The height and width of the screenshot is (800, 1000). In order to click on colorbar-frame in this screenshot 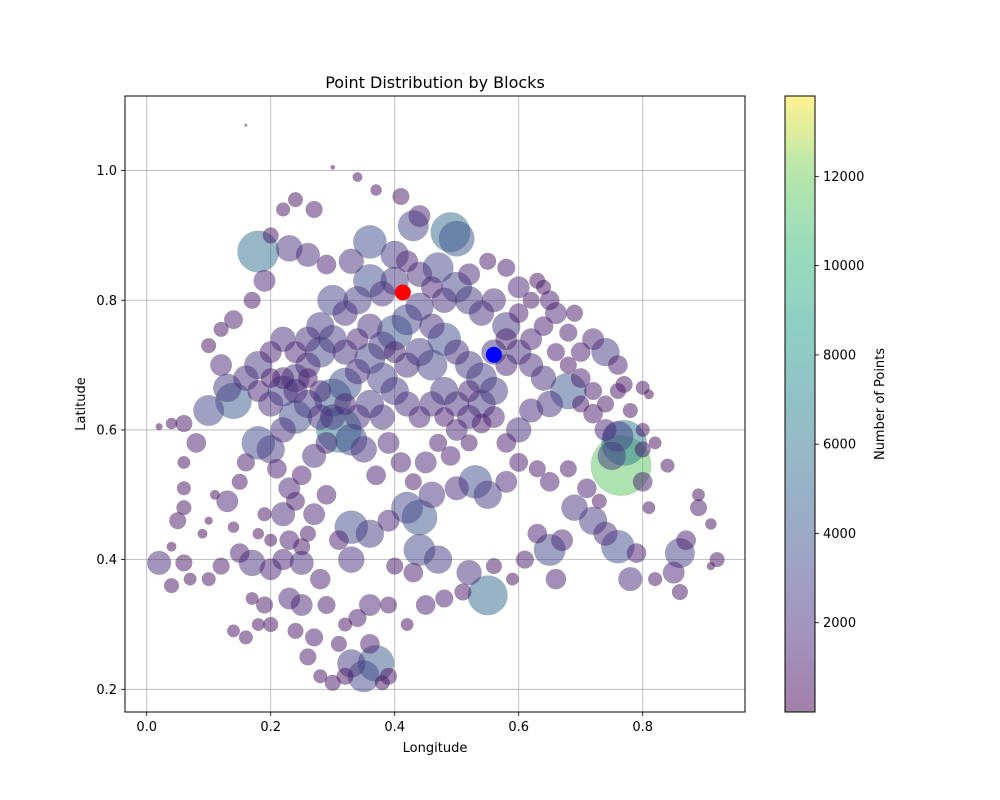, I will do `click(800, 404)`.